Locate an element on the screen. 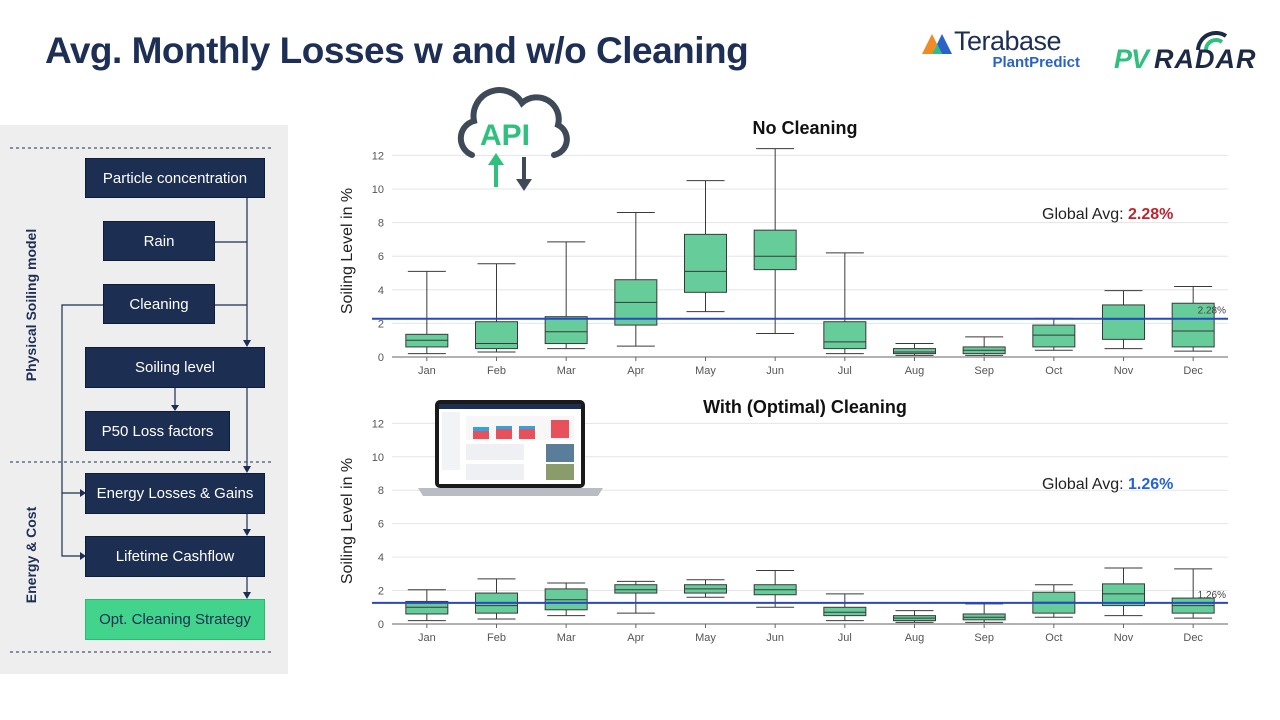 This screenshot has height=720, width=1280. global-avg-line-label: 1.26% is located at coordinates (1212, 595).